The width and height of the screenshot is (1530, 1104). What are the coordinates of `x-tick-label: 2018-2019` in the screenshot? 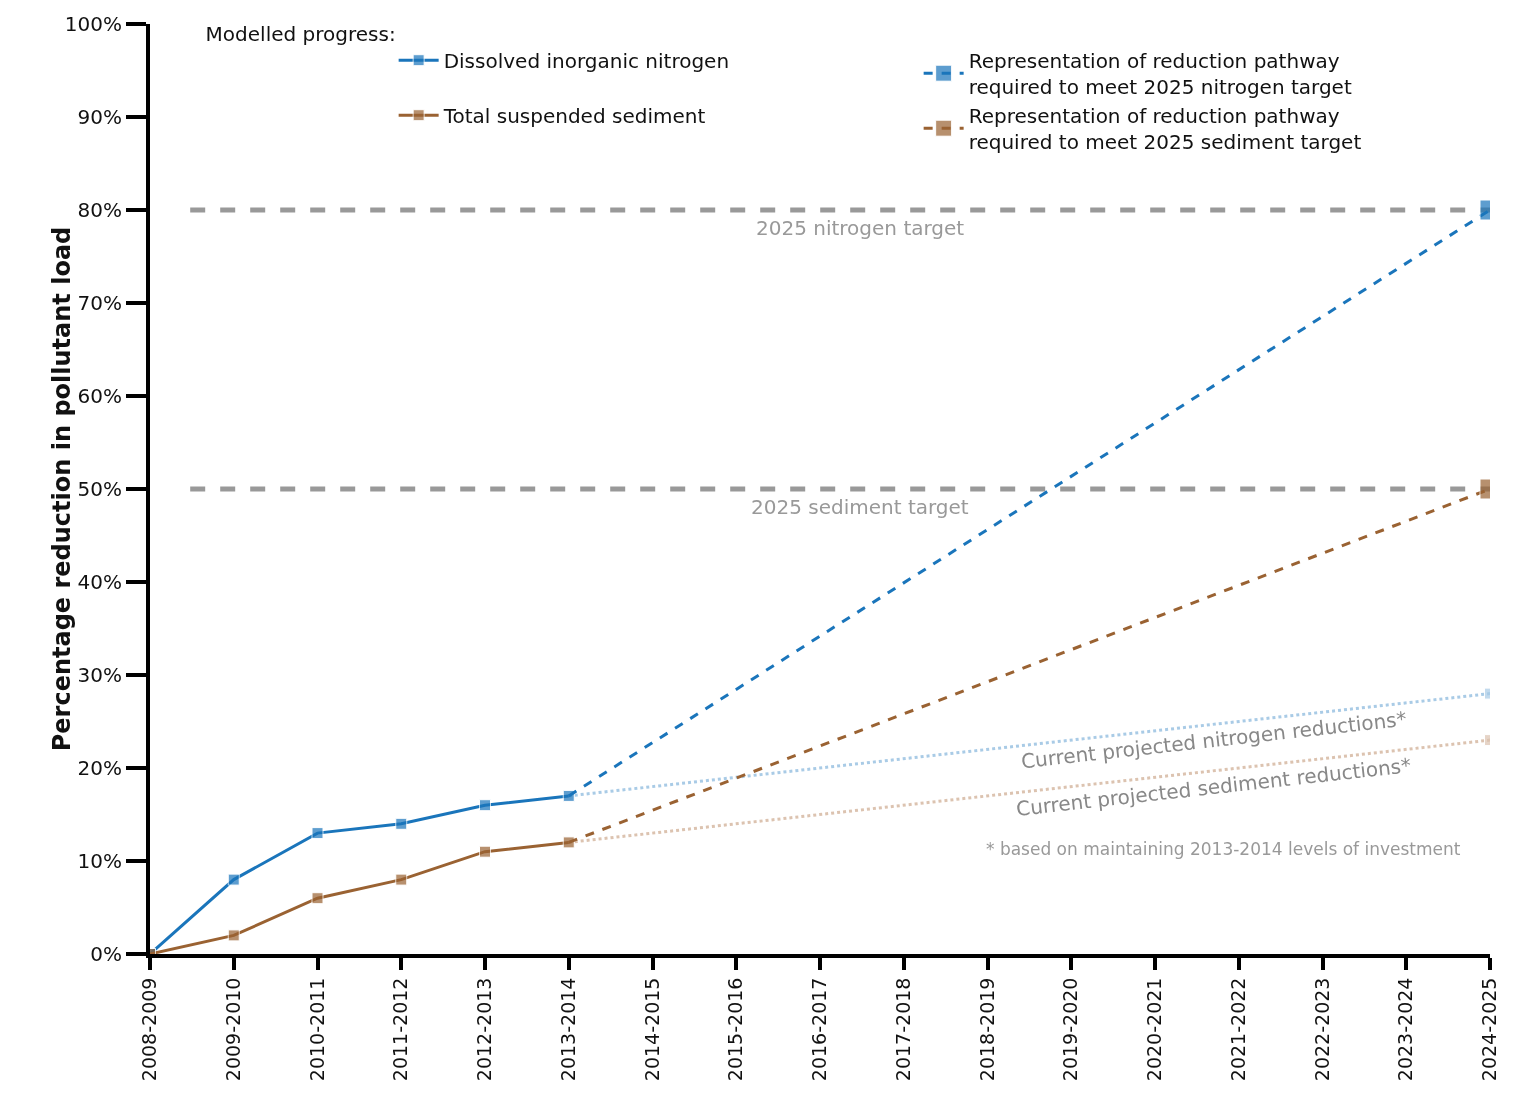 It's located at (986, 1029).